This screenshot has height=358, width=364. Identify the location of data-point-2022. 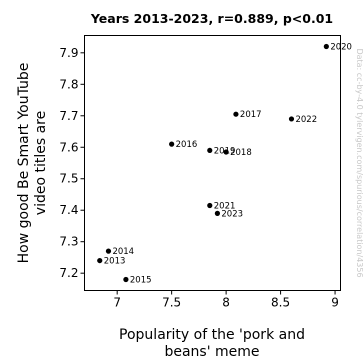
(291, 119).